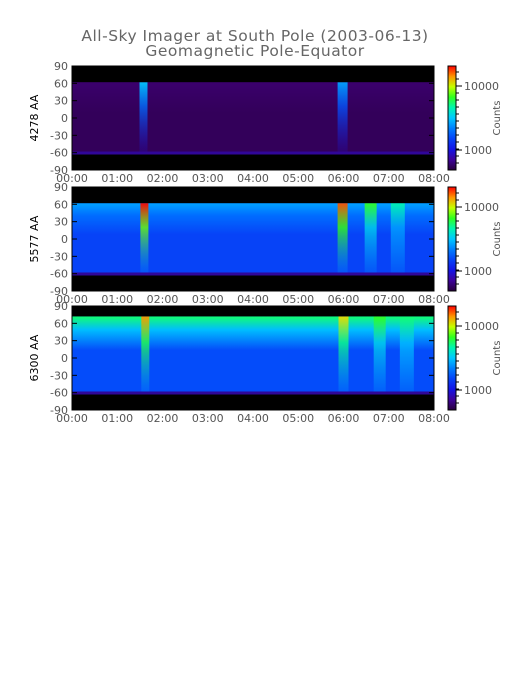 The image size is (510, 680). What do you see at coordinates (34, 357) in the screenshot?
I see `y-axis-label: 6300 AA` at bounding box center [34, 357].